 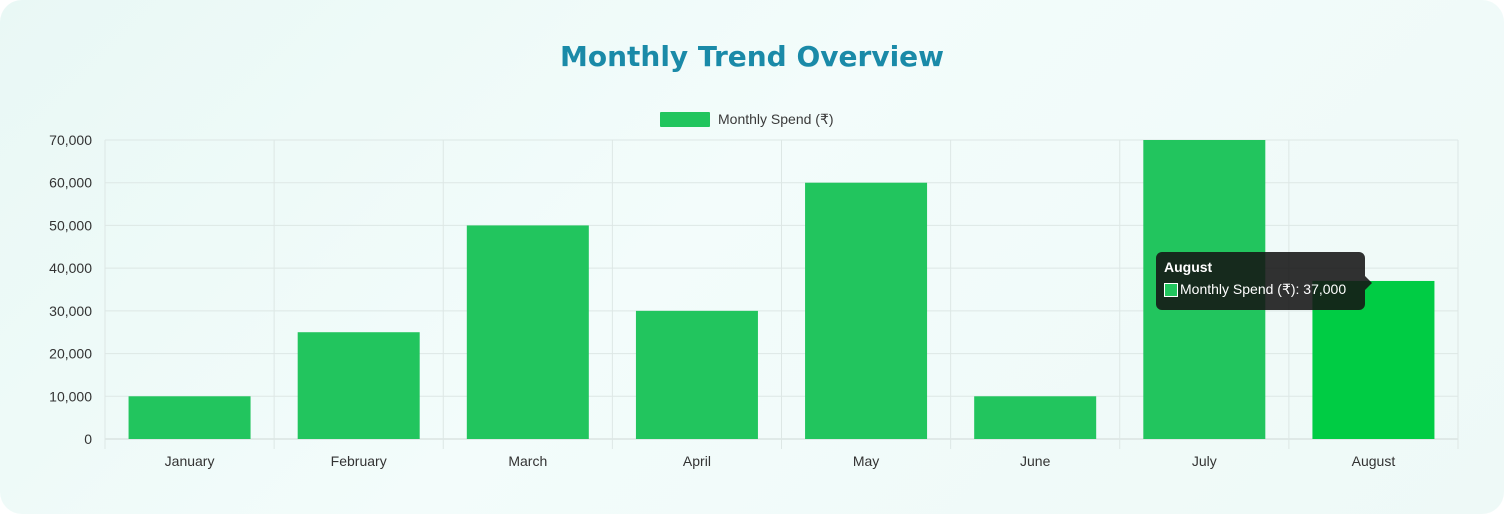 What do you see at coordinates (88, 439) in the screenshot?
I see `y-tick-label: 0` at bounding box center [88, 439].